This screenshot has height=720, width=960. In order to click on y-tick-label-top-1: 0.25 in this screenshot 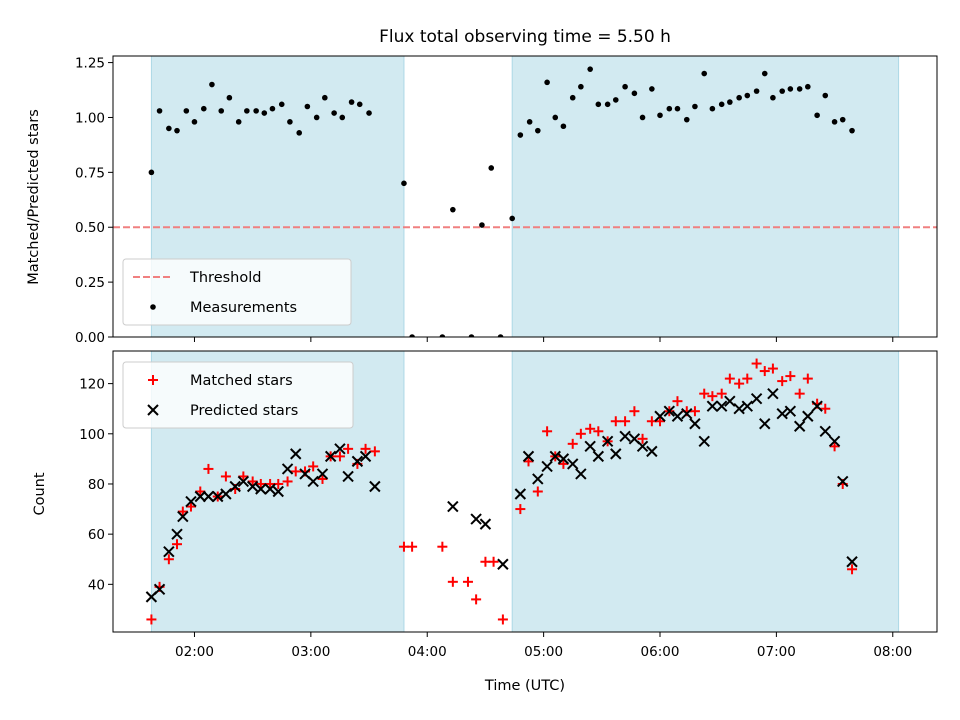, I will do `click(90, 283)`.